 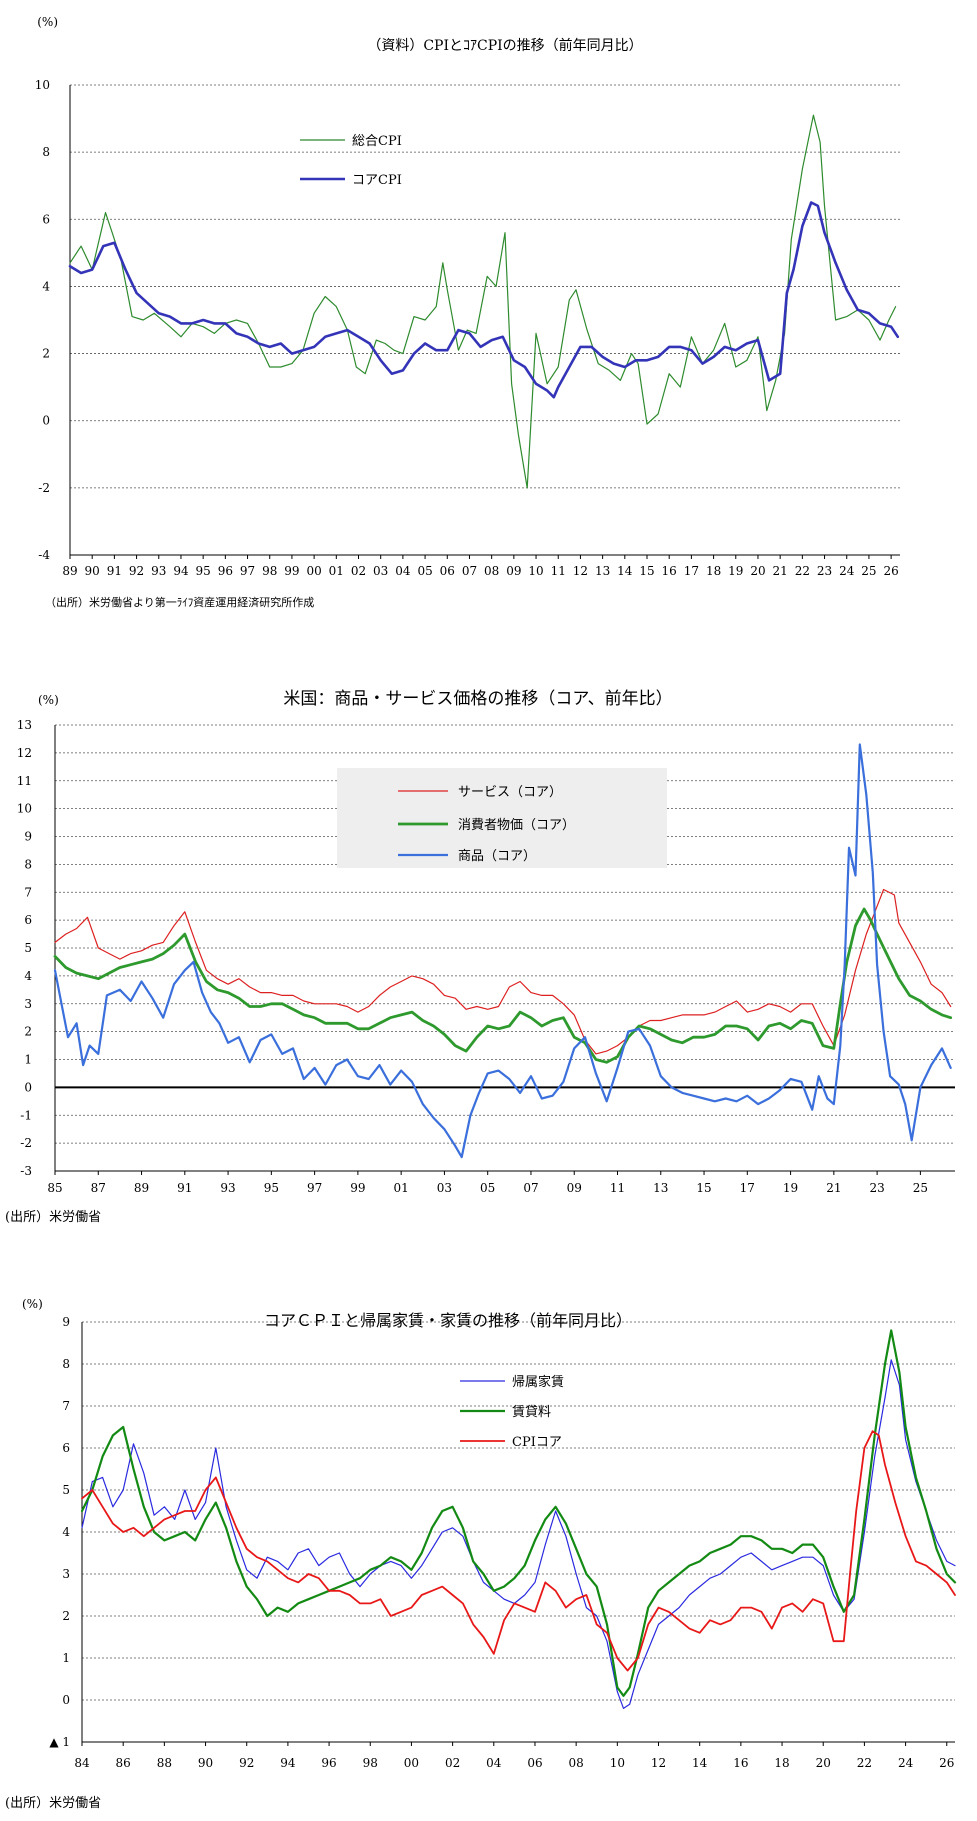 What do you see at coordinates (377, 141) in the screenshot?
I see `legend-label-total-cpi: 総合CPI` at bounding box center [377, 141].